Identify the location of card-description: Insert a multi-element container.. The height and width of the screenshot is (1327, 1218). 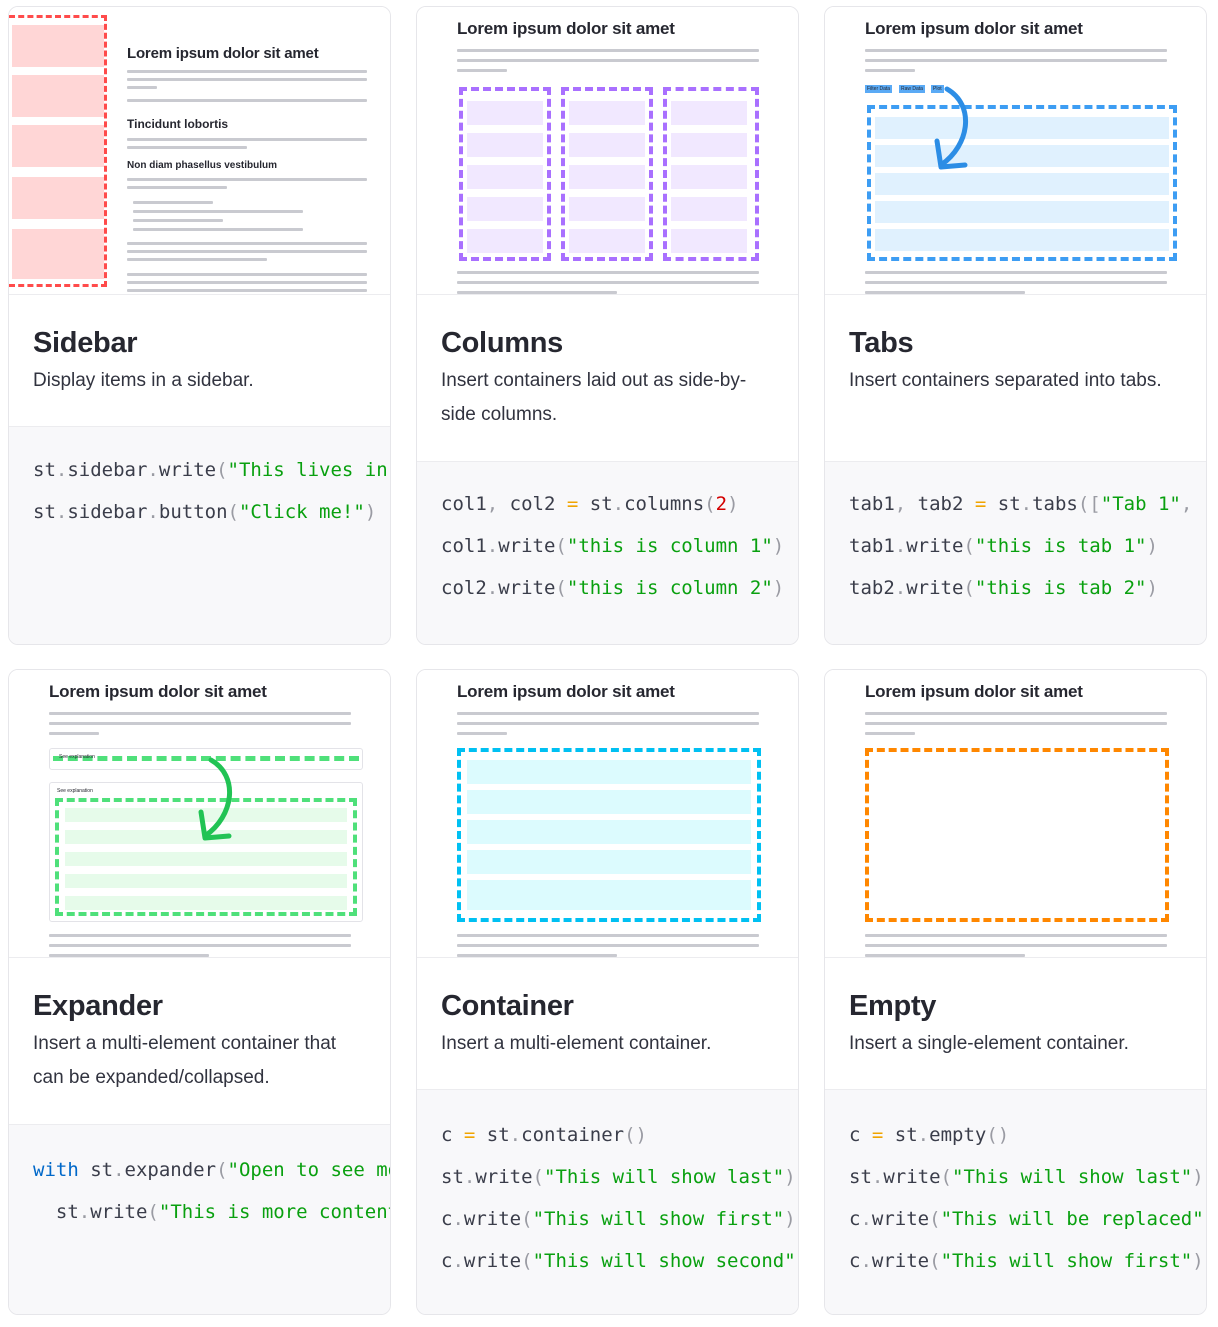
(576, 1043).